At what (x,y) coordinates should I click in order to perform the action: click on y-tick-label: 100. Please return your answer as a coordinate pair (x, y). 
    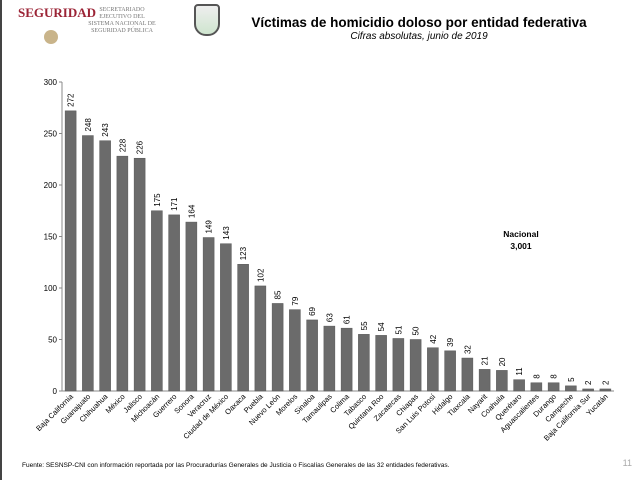
    Looking at the image, I should click on (51, 288).